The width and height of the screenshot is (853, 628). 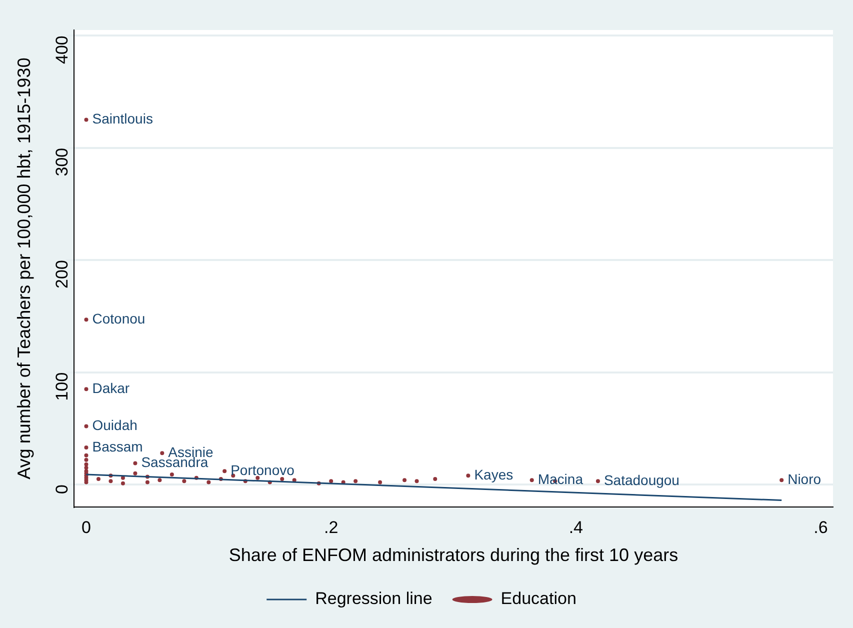 What do you see at coordinates (453, 555) in the screenshot?
I see `x-axis-title: Share of ENFOM administrators during the first 10 years` at bounding box center [453, 555].